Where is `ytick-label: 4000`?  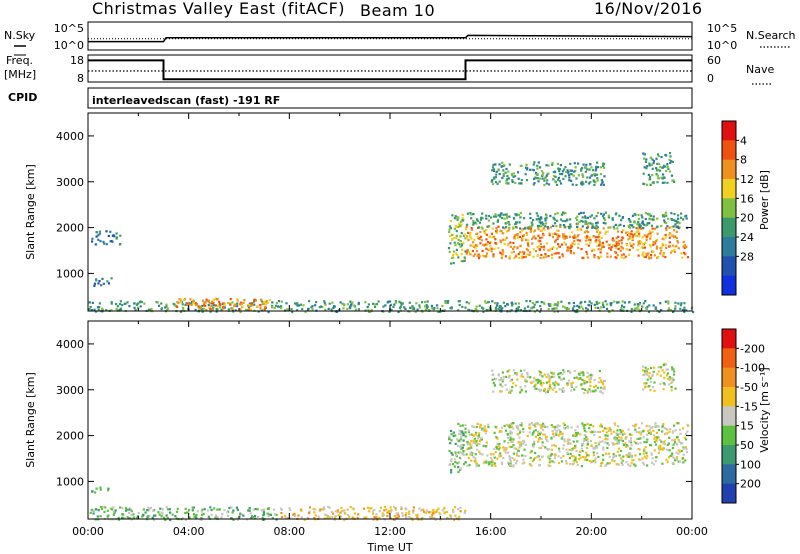 ytick-label: 4000 is located at coordinates (70, 344).